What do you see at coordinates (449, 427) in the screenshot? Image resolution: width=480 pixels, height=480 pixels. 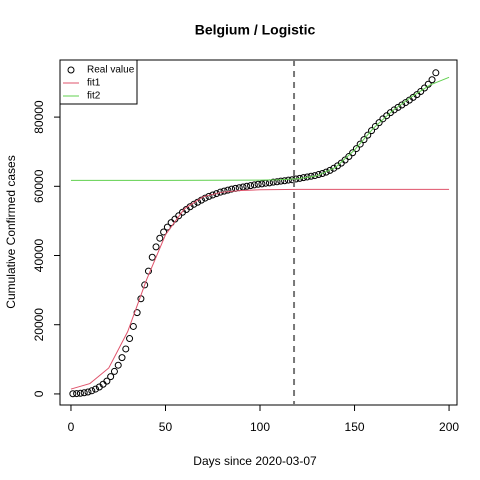 I see `x-tick-label: 200` at bounding box center [449, 427].